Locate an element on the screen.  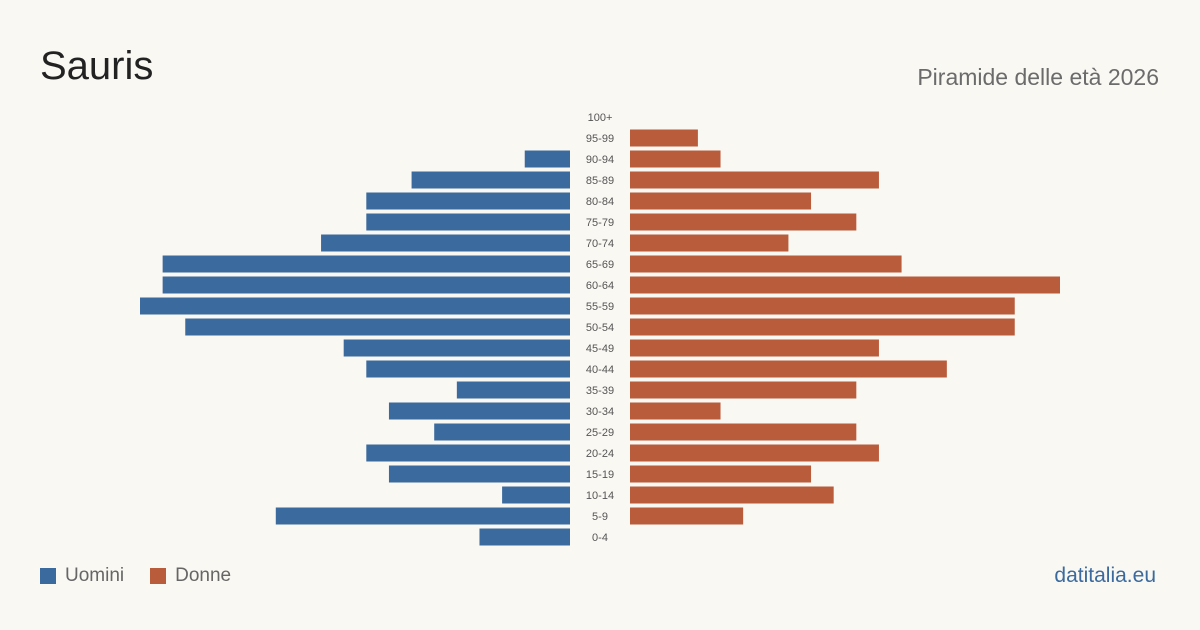
legend-item-women: Donne is located at coordinates (190, 576).